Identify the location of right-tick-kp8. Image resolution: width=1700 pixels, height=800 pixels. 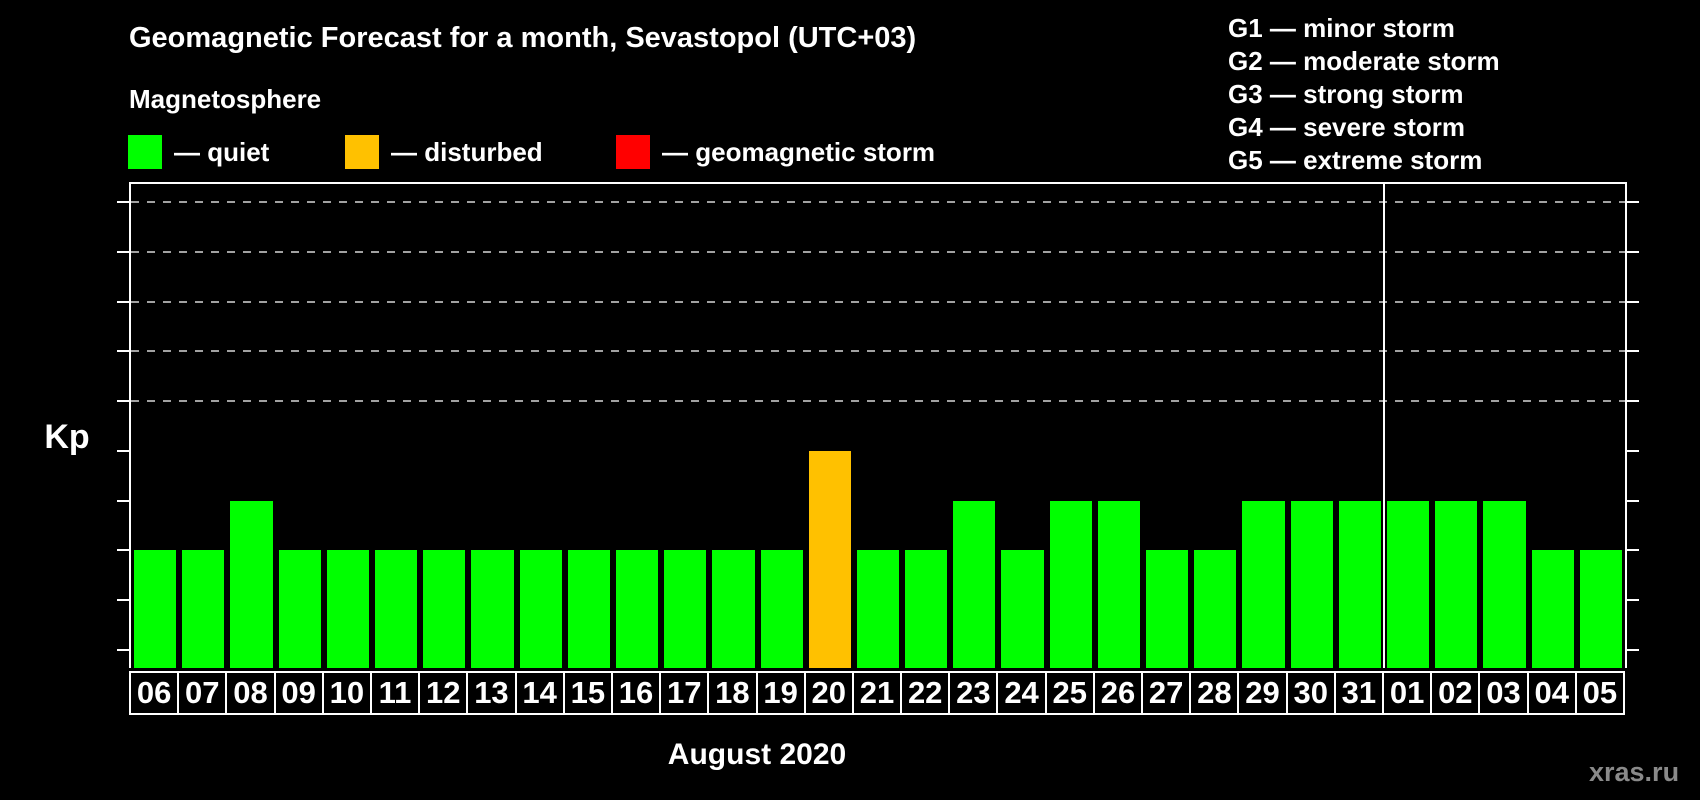
(1633, 251).